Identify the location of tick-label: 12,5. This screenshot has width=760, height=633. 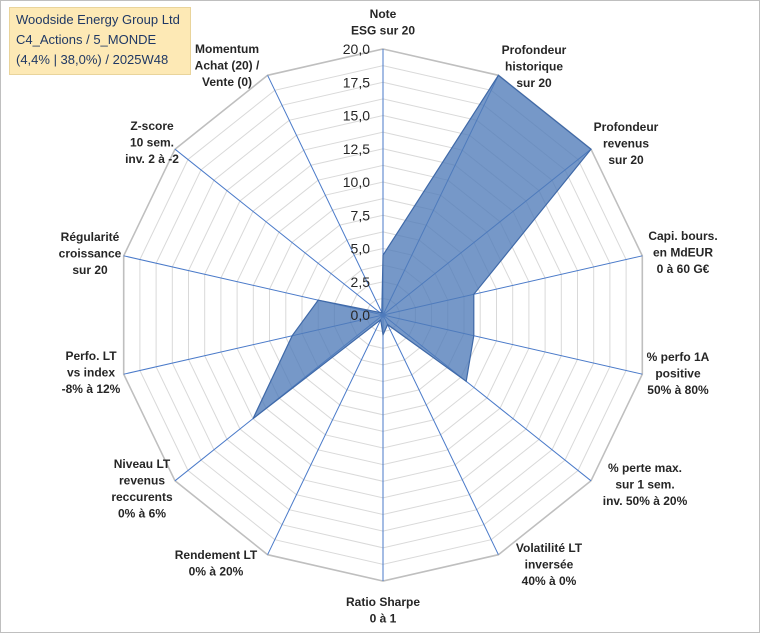
(356, 149).